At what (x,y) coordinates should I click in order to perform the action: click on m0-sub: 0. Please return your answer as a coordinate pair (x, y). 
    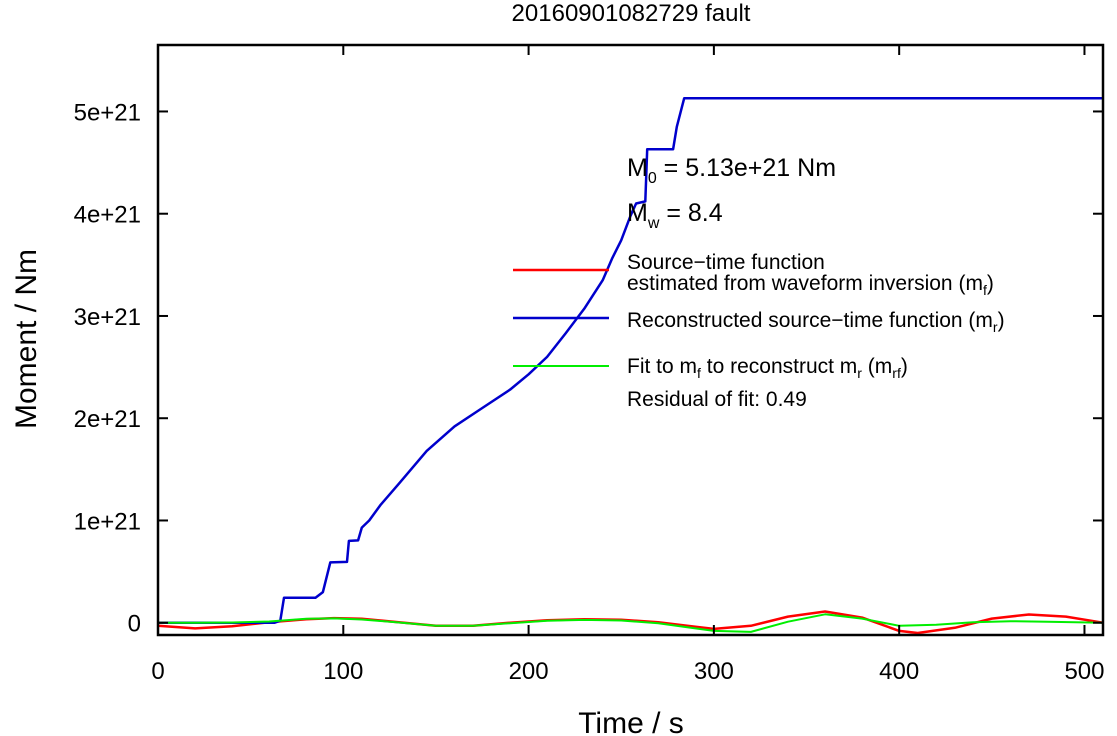
    Looking at the image, I should click on (652, 178).